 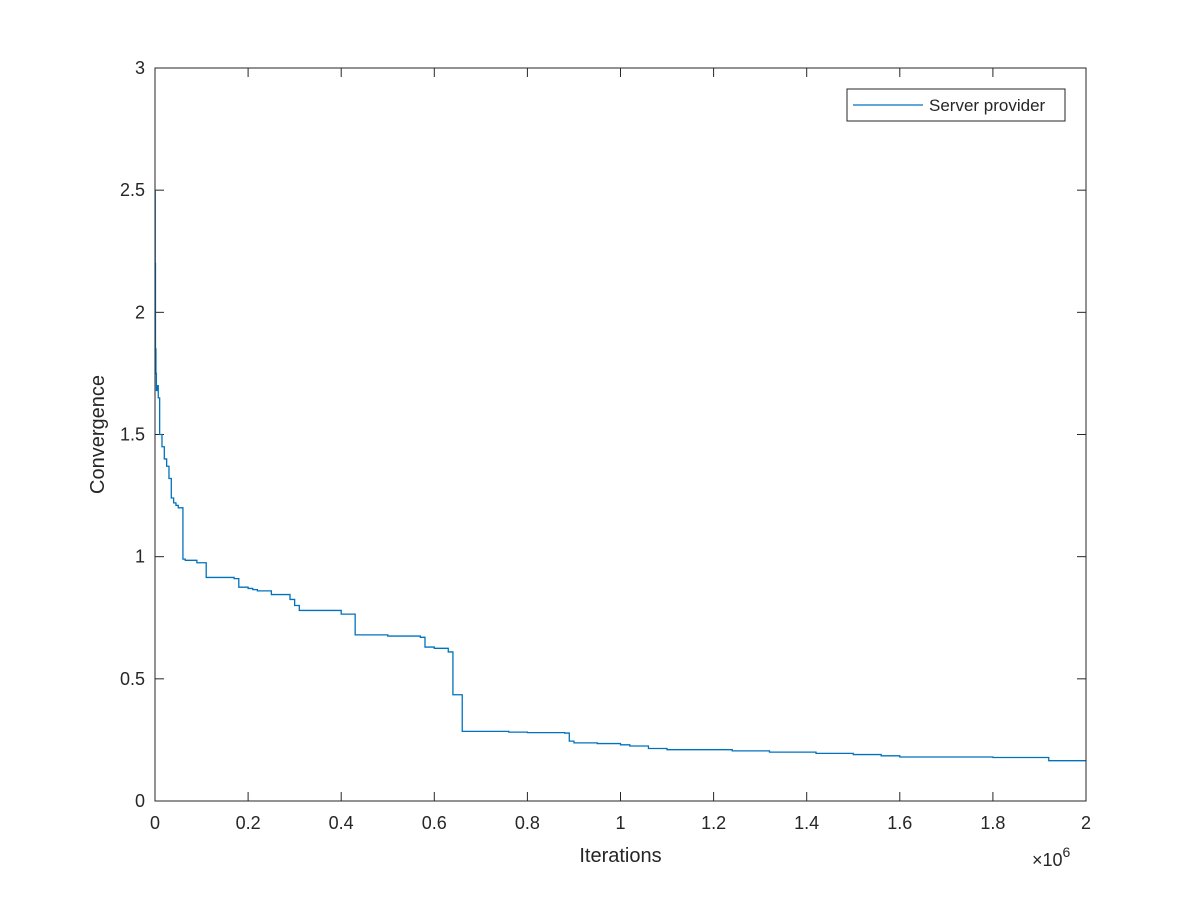 I want to click on x-axis-label: Iterations, so click(x=620, y=856).